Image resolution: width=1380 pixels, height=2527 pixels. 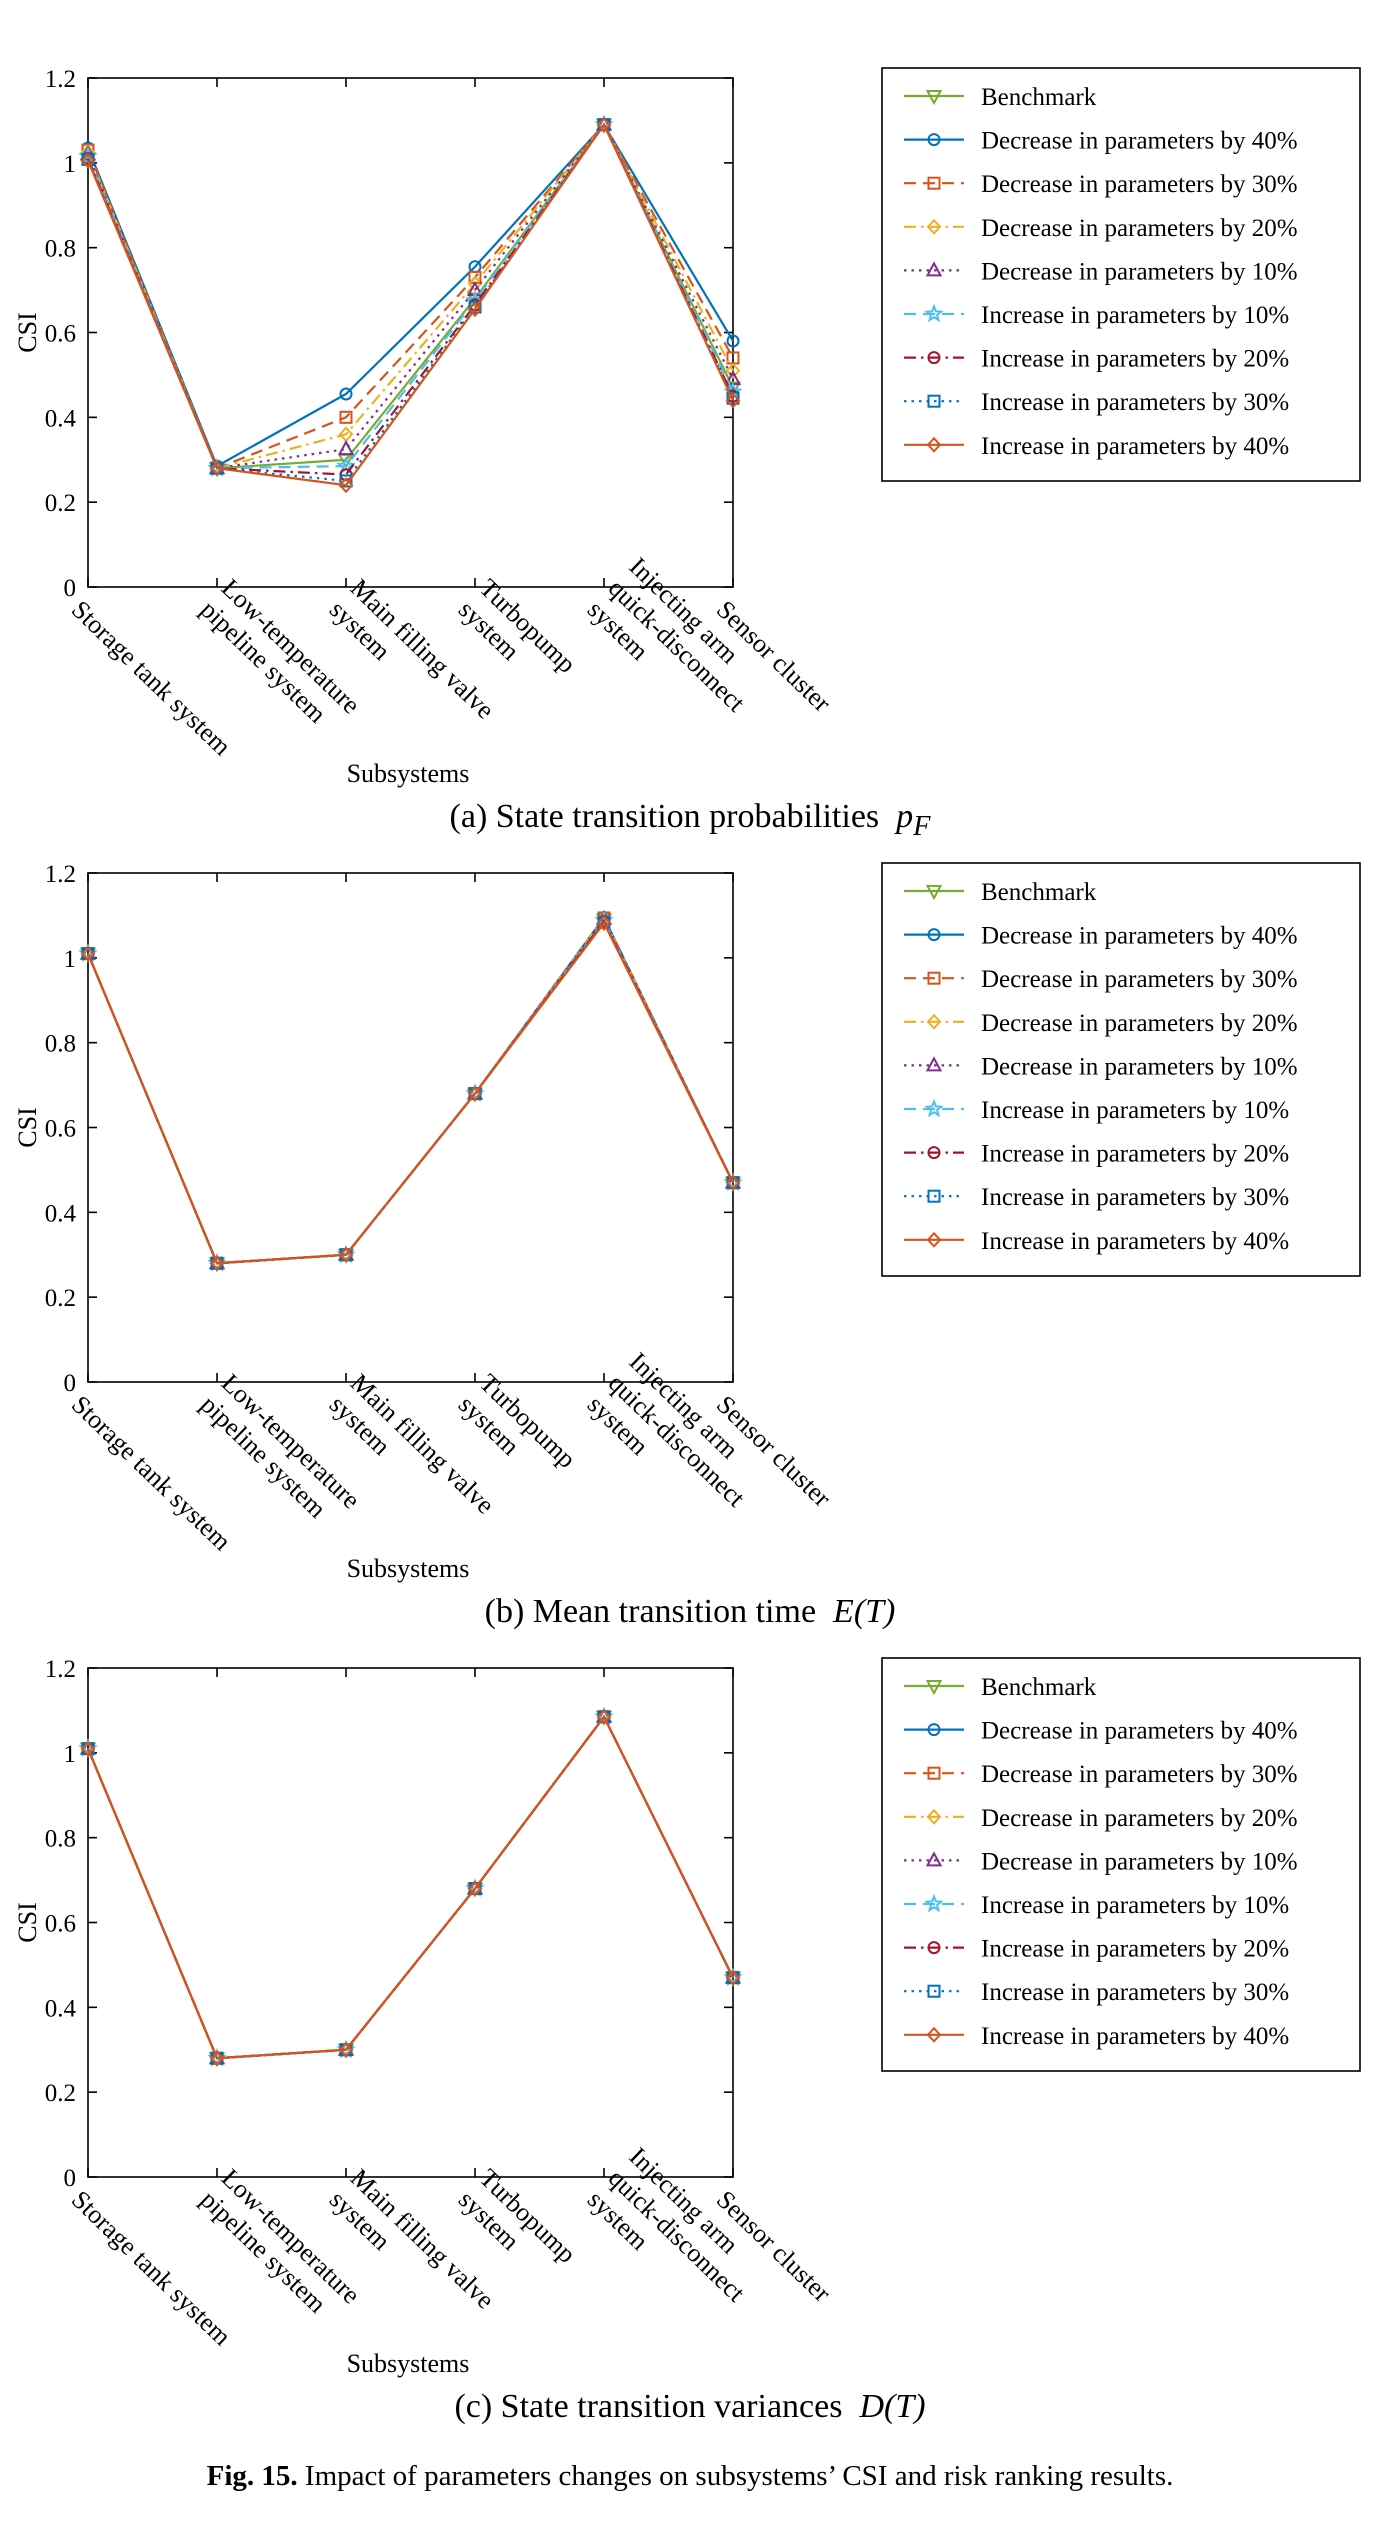 I want to click on legend-entry: Benchmark, so click(x=1000, y=97).